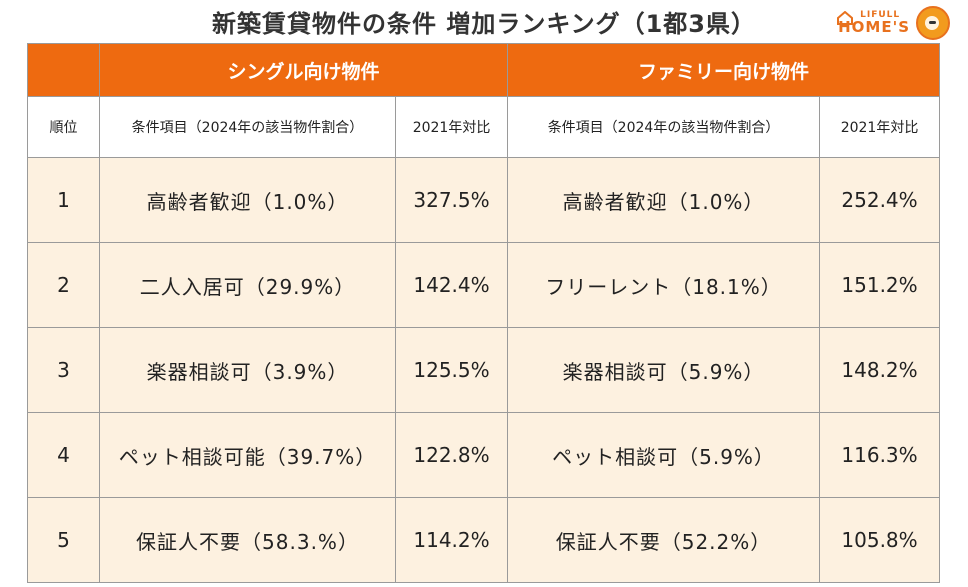  Describe the element at coordinates (845, 18) in the screenshot. I see `house-icon` at that location.